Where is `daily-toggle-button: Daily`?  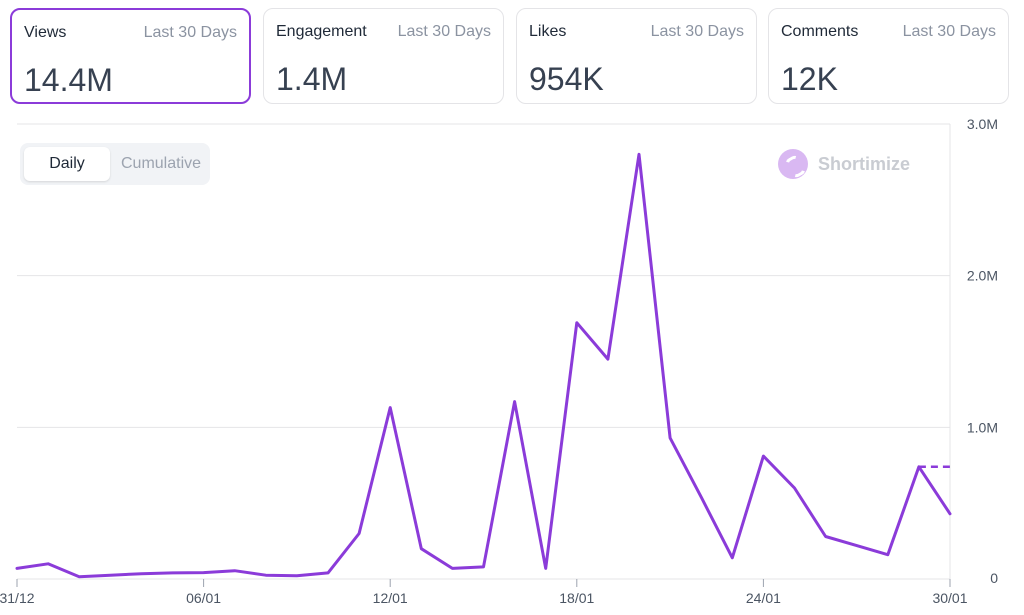
daily-toggle-button: Daily is located at coordinates (67, 164).